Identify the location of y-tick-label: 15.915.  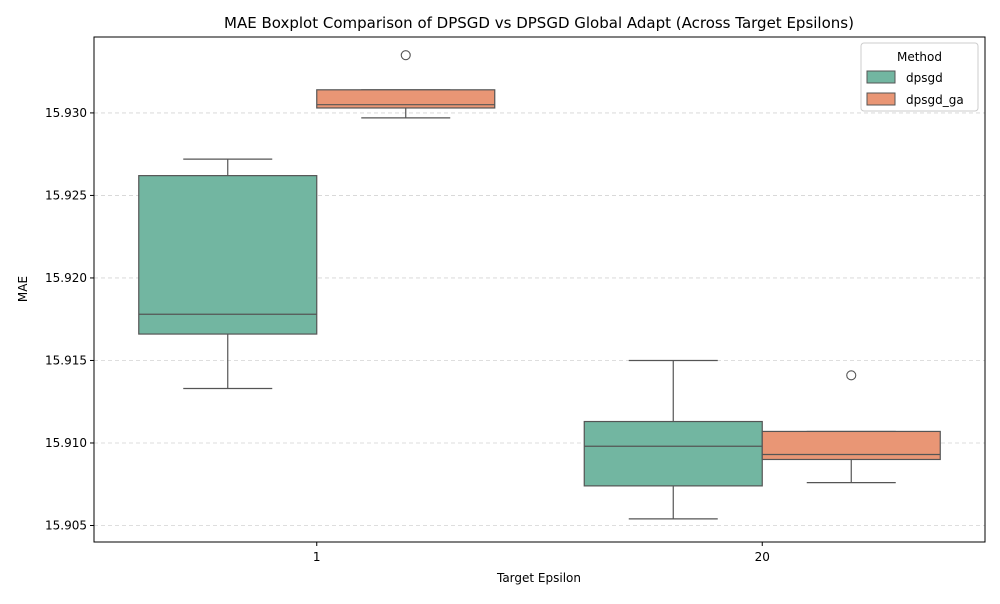
(66, 360).